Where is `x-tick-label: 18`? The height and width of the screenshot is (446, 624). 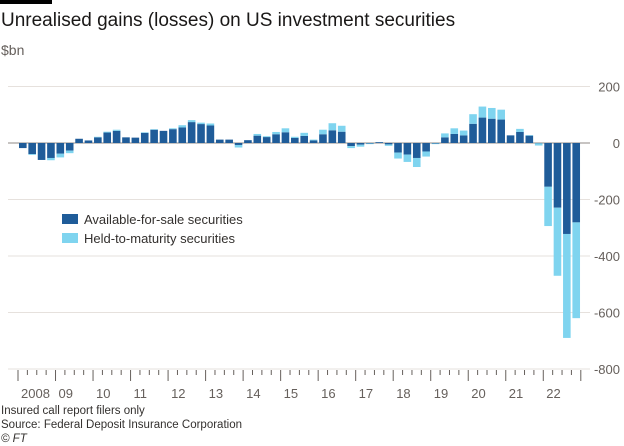 x-tick-label: 18 is located at coordinates (403, 393).